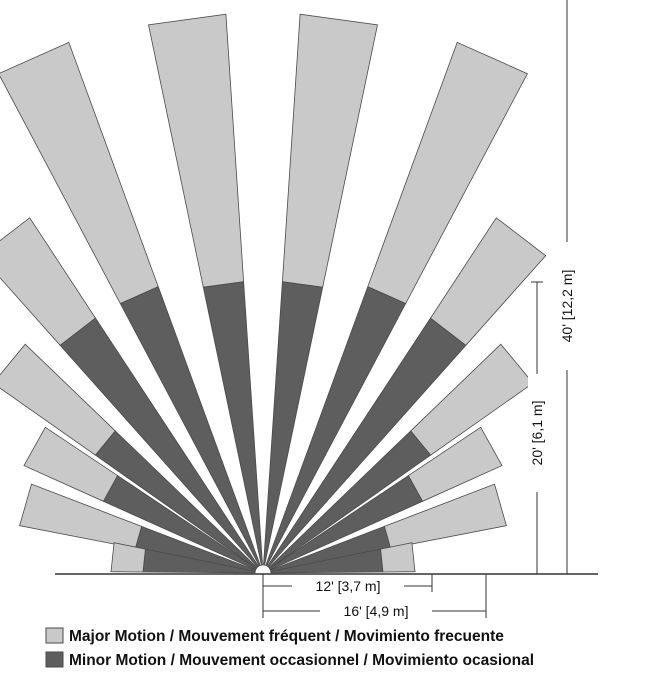 This screenshot has width=645, height=673. Describe the element at coordinates (348, 586) in the screenshot. I see `dimension-12ft-label: 12' [3,7 m]` at that location.